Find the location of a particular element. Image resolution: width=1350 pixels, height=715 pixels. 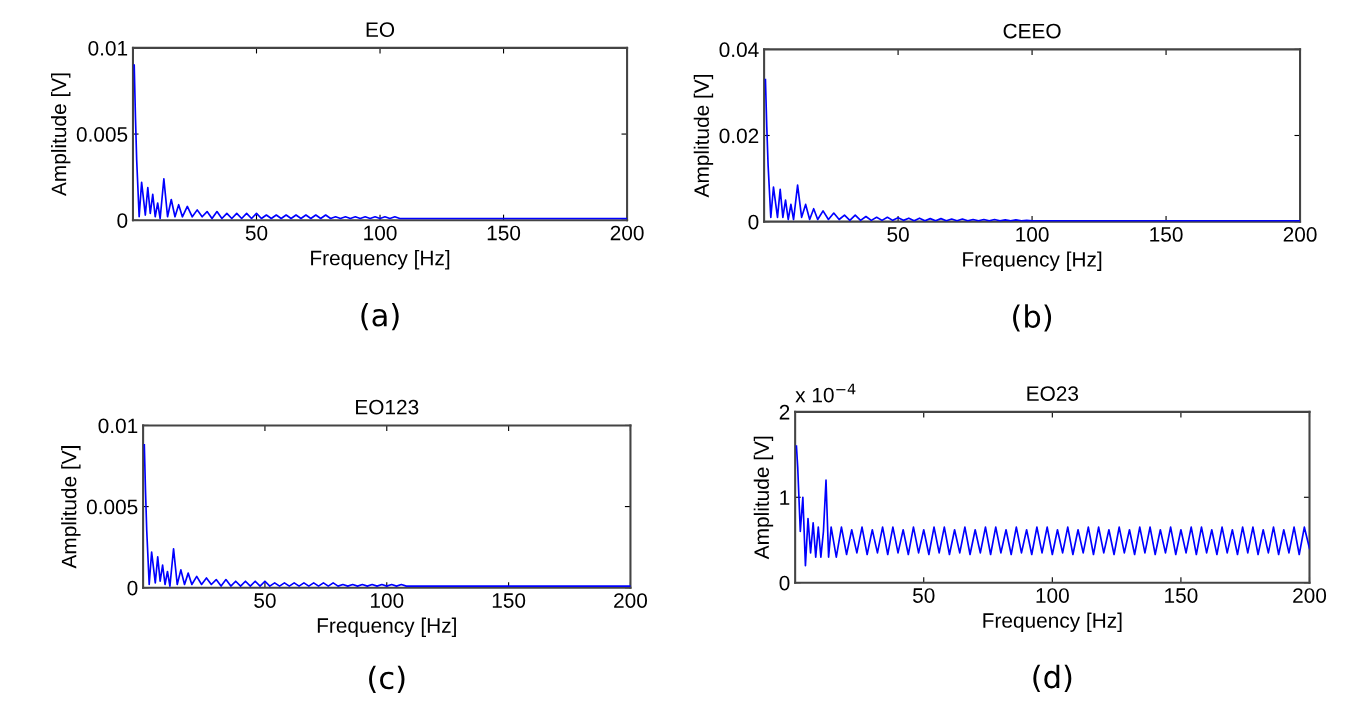

line-series is located at coordinates (1052, 506).